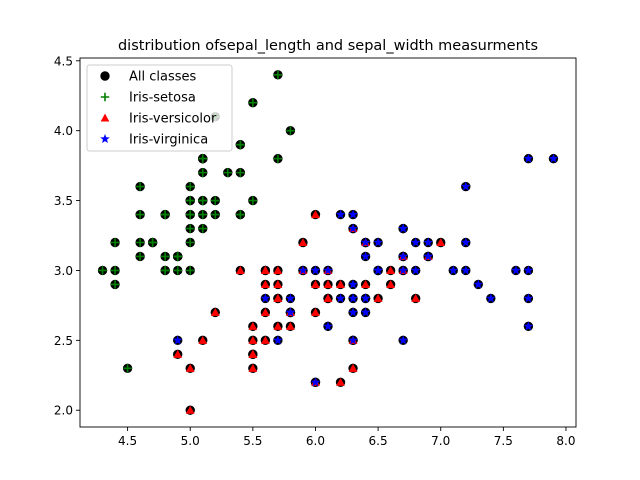 The image size is (640, 480). What do you see at coordinates (173, 119) in the screenshot?
I see `legend-label: Iris-versicolor` at bounding box center [173, 119].